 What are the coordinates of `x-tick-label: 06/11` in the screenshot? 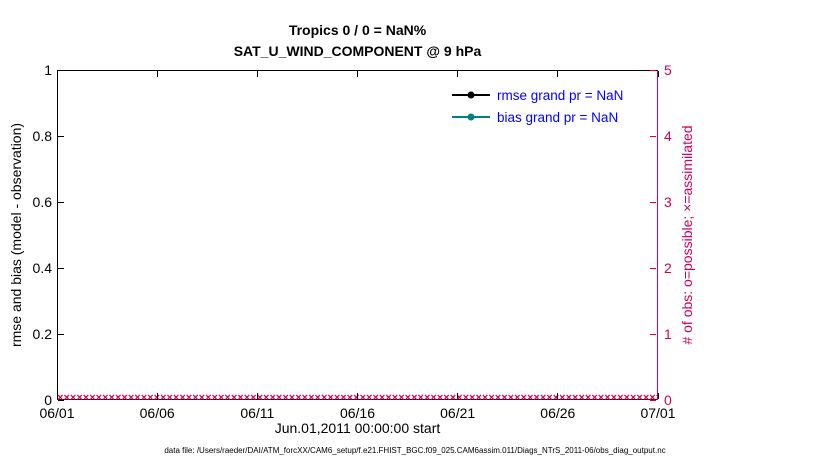 It's located at (257, 413).